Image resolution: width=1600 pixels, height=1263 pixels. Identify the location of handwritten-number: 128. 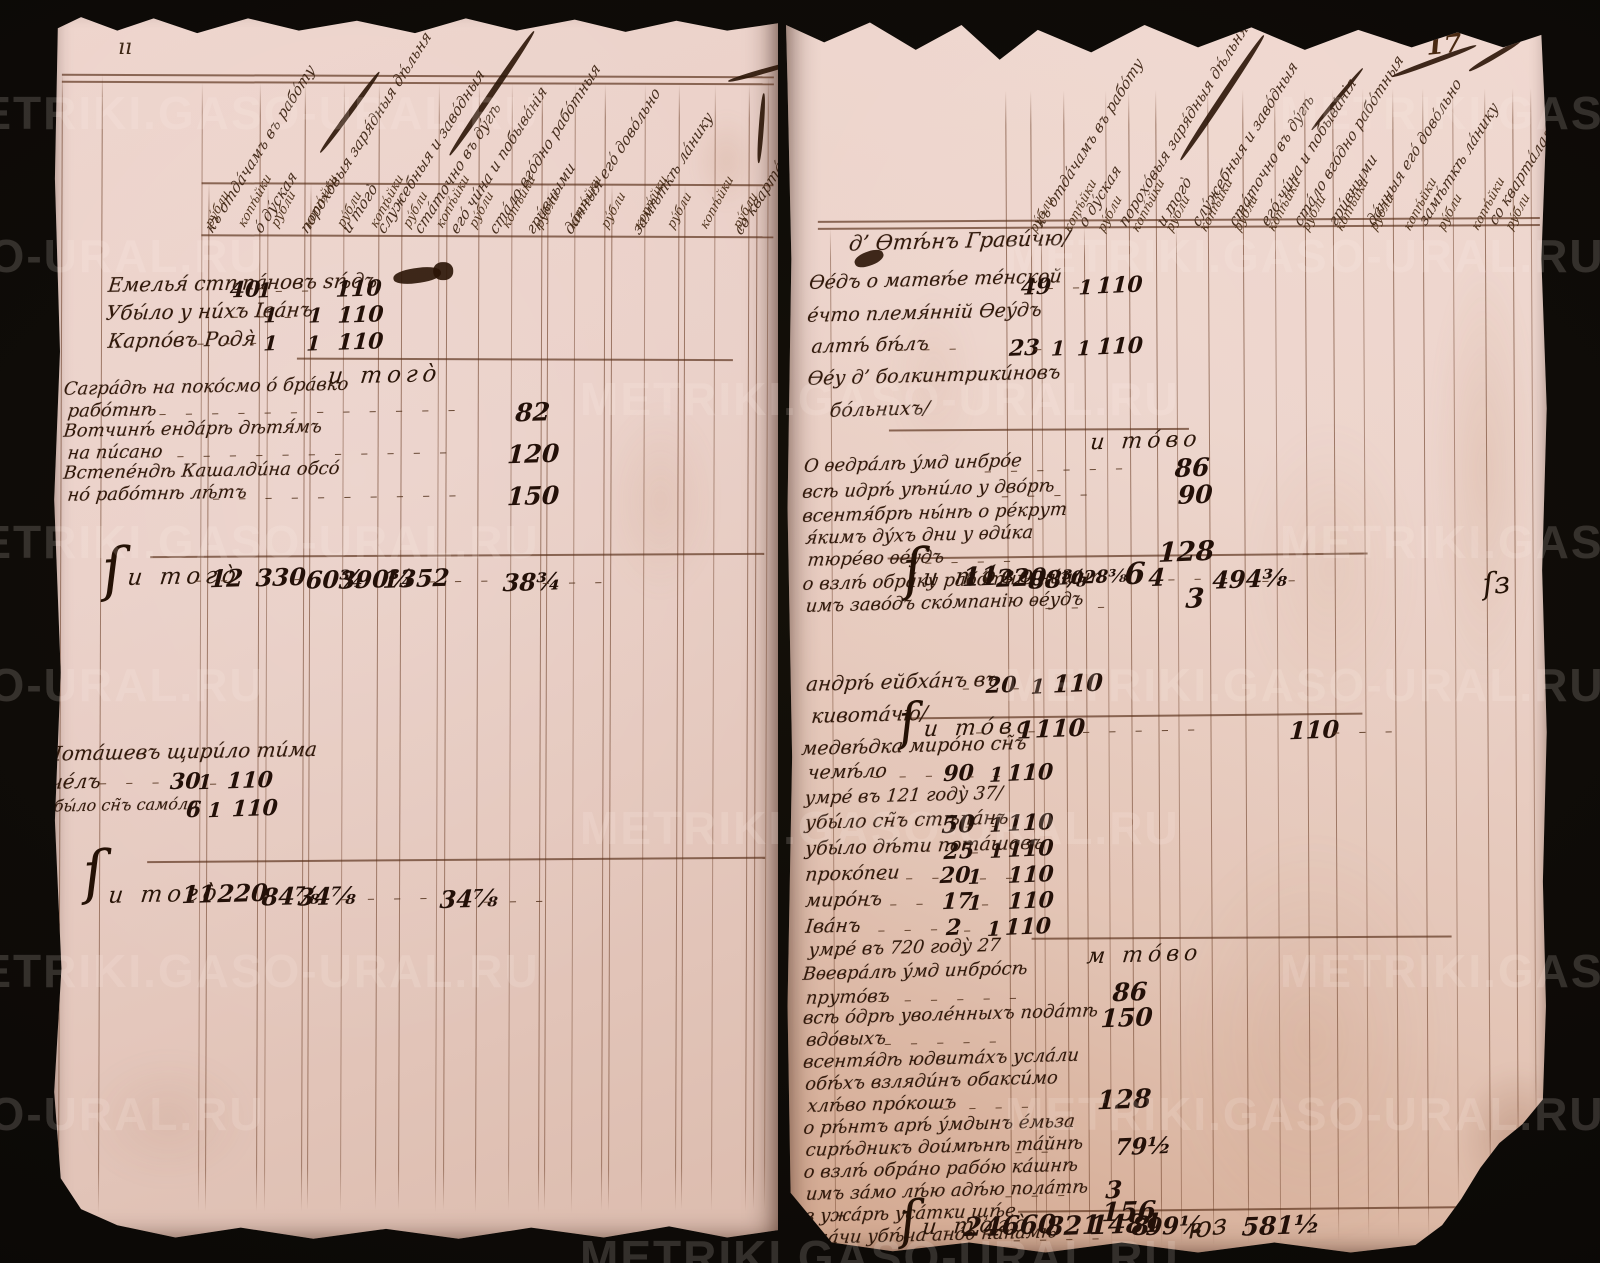
(1186, 552).